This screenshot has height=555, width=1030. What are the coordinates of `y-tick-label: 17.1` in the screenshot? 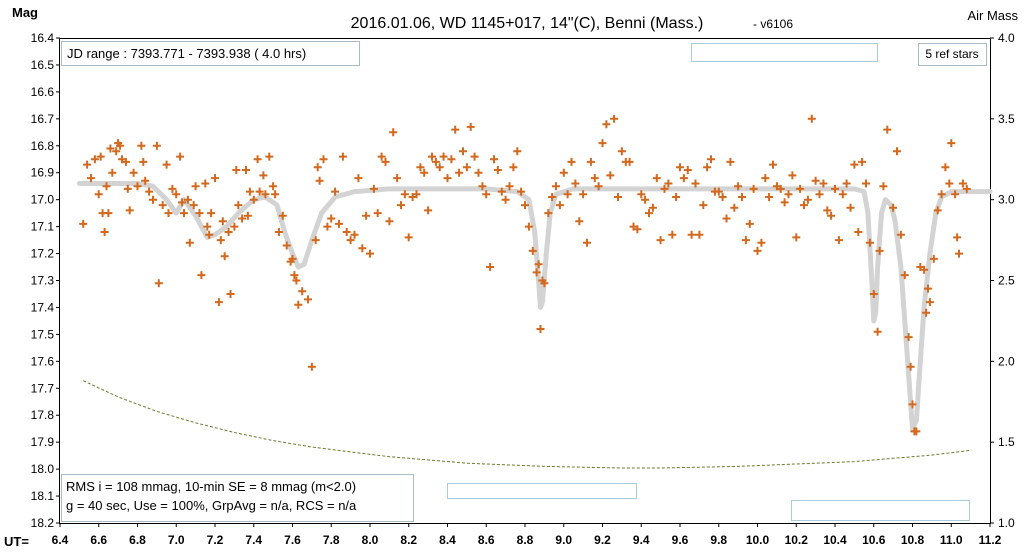 It's located at (43, 227).